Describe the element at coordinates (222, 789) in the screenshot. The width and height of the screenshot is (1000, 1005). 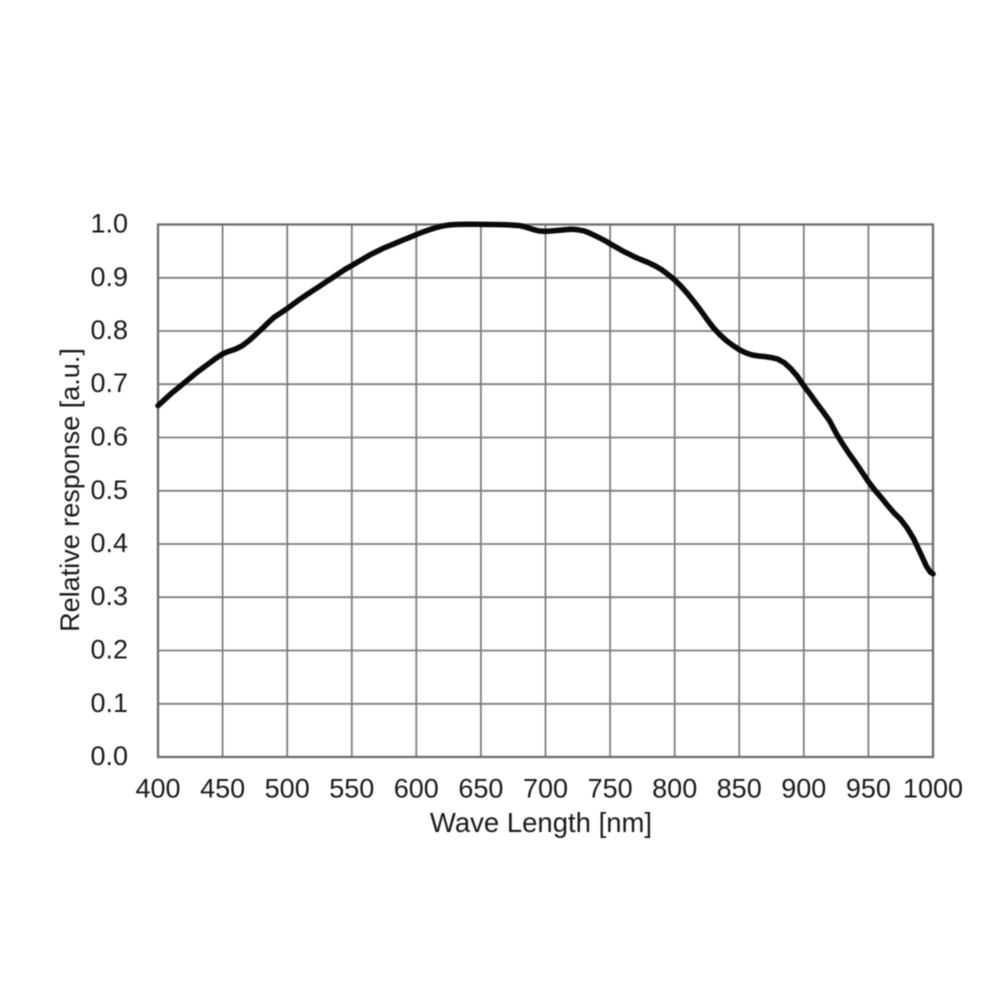
I see `svg-text: 450` at that location.